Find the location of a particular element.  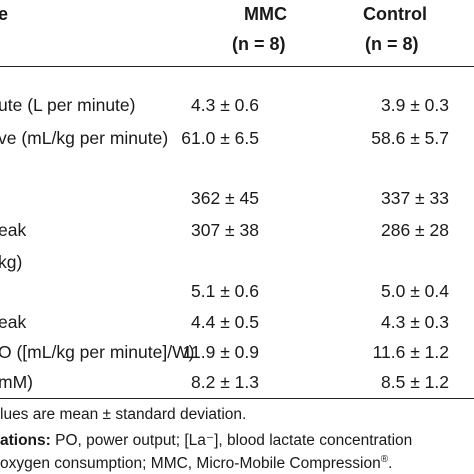

row-control-value: 11.6 ± 1.2 is located at coordinates (410, 352).